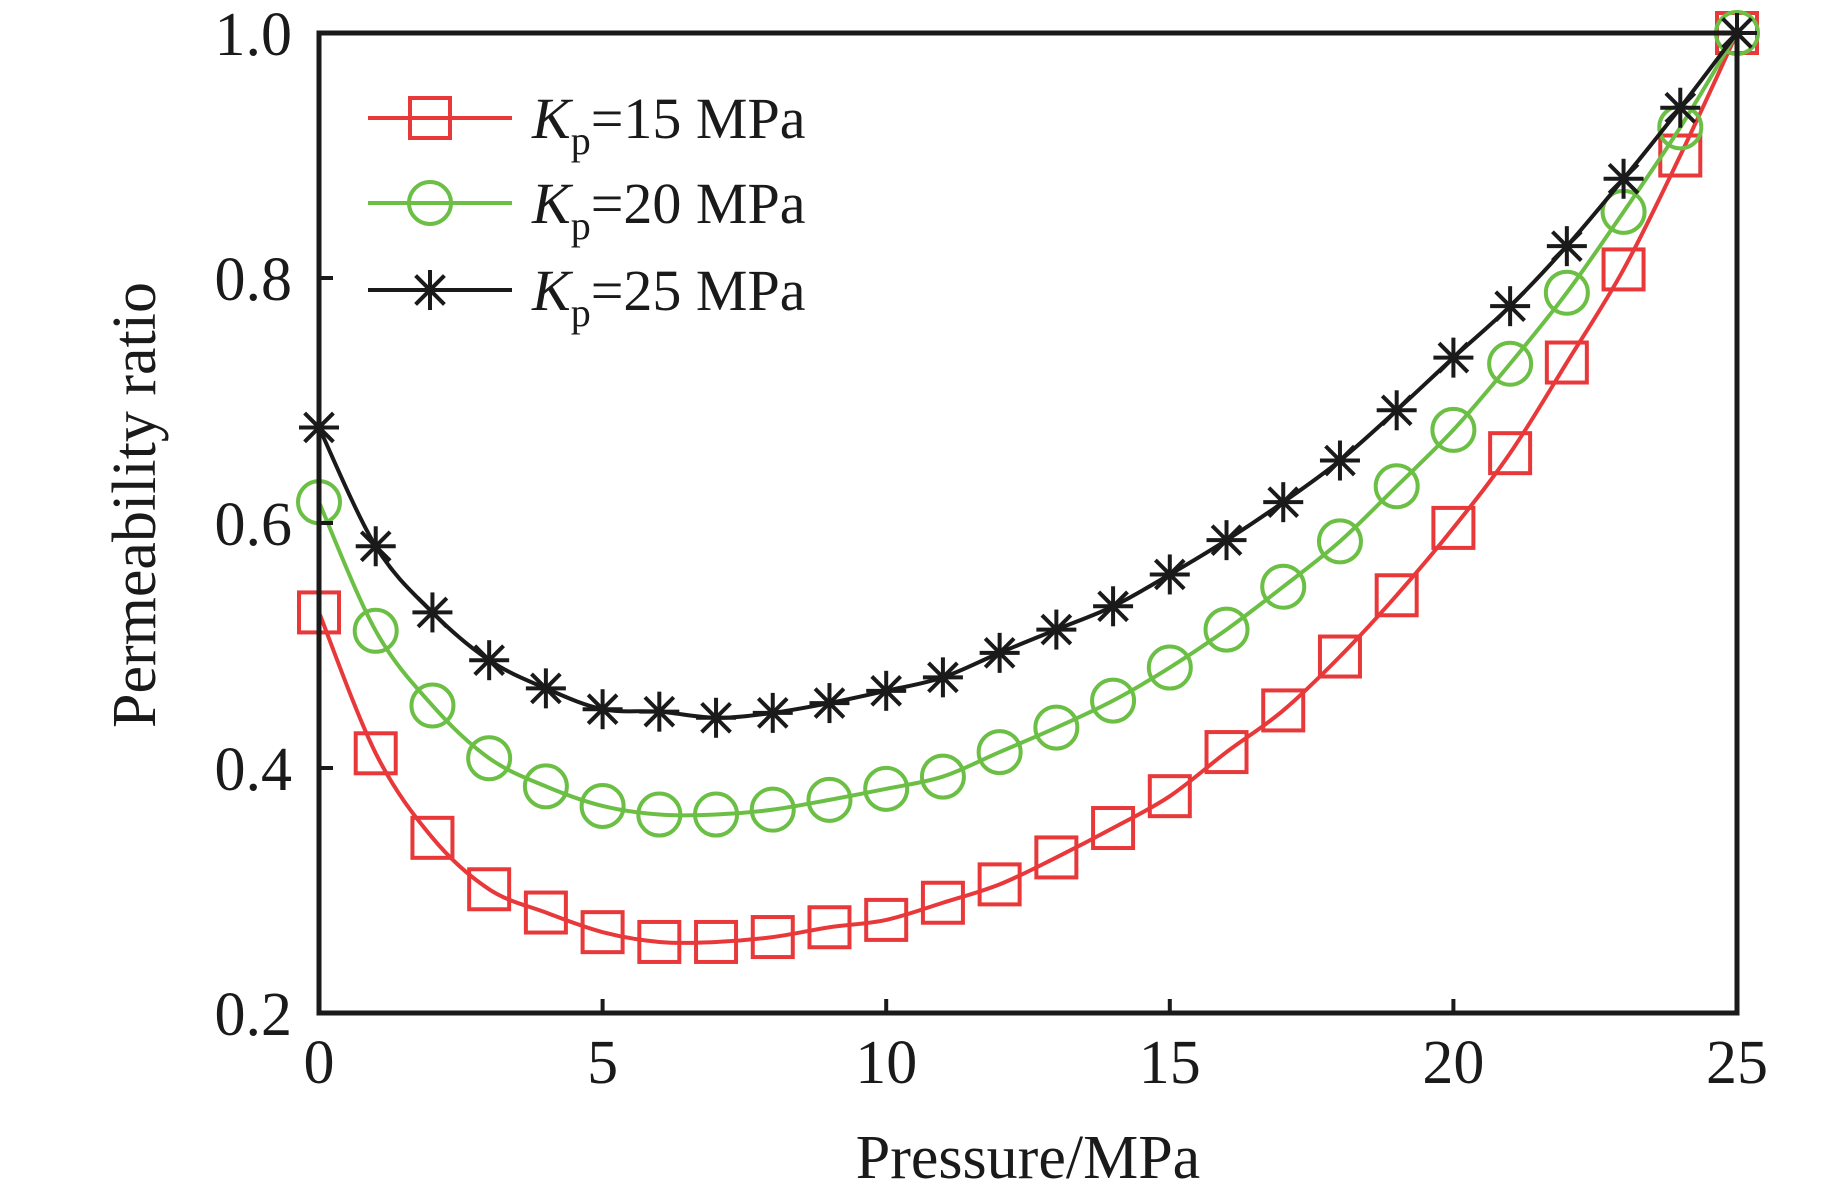 This screenshot has width=1843, height=1201. What do you see at coordinates (602, 1063) in the screenshot?
I see `x-tick-label: 5` at bounding box center [602, 1063].